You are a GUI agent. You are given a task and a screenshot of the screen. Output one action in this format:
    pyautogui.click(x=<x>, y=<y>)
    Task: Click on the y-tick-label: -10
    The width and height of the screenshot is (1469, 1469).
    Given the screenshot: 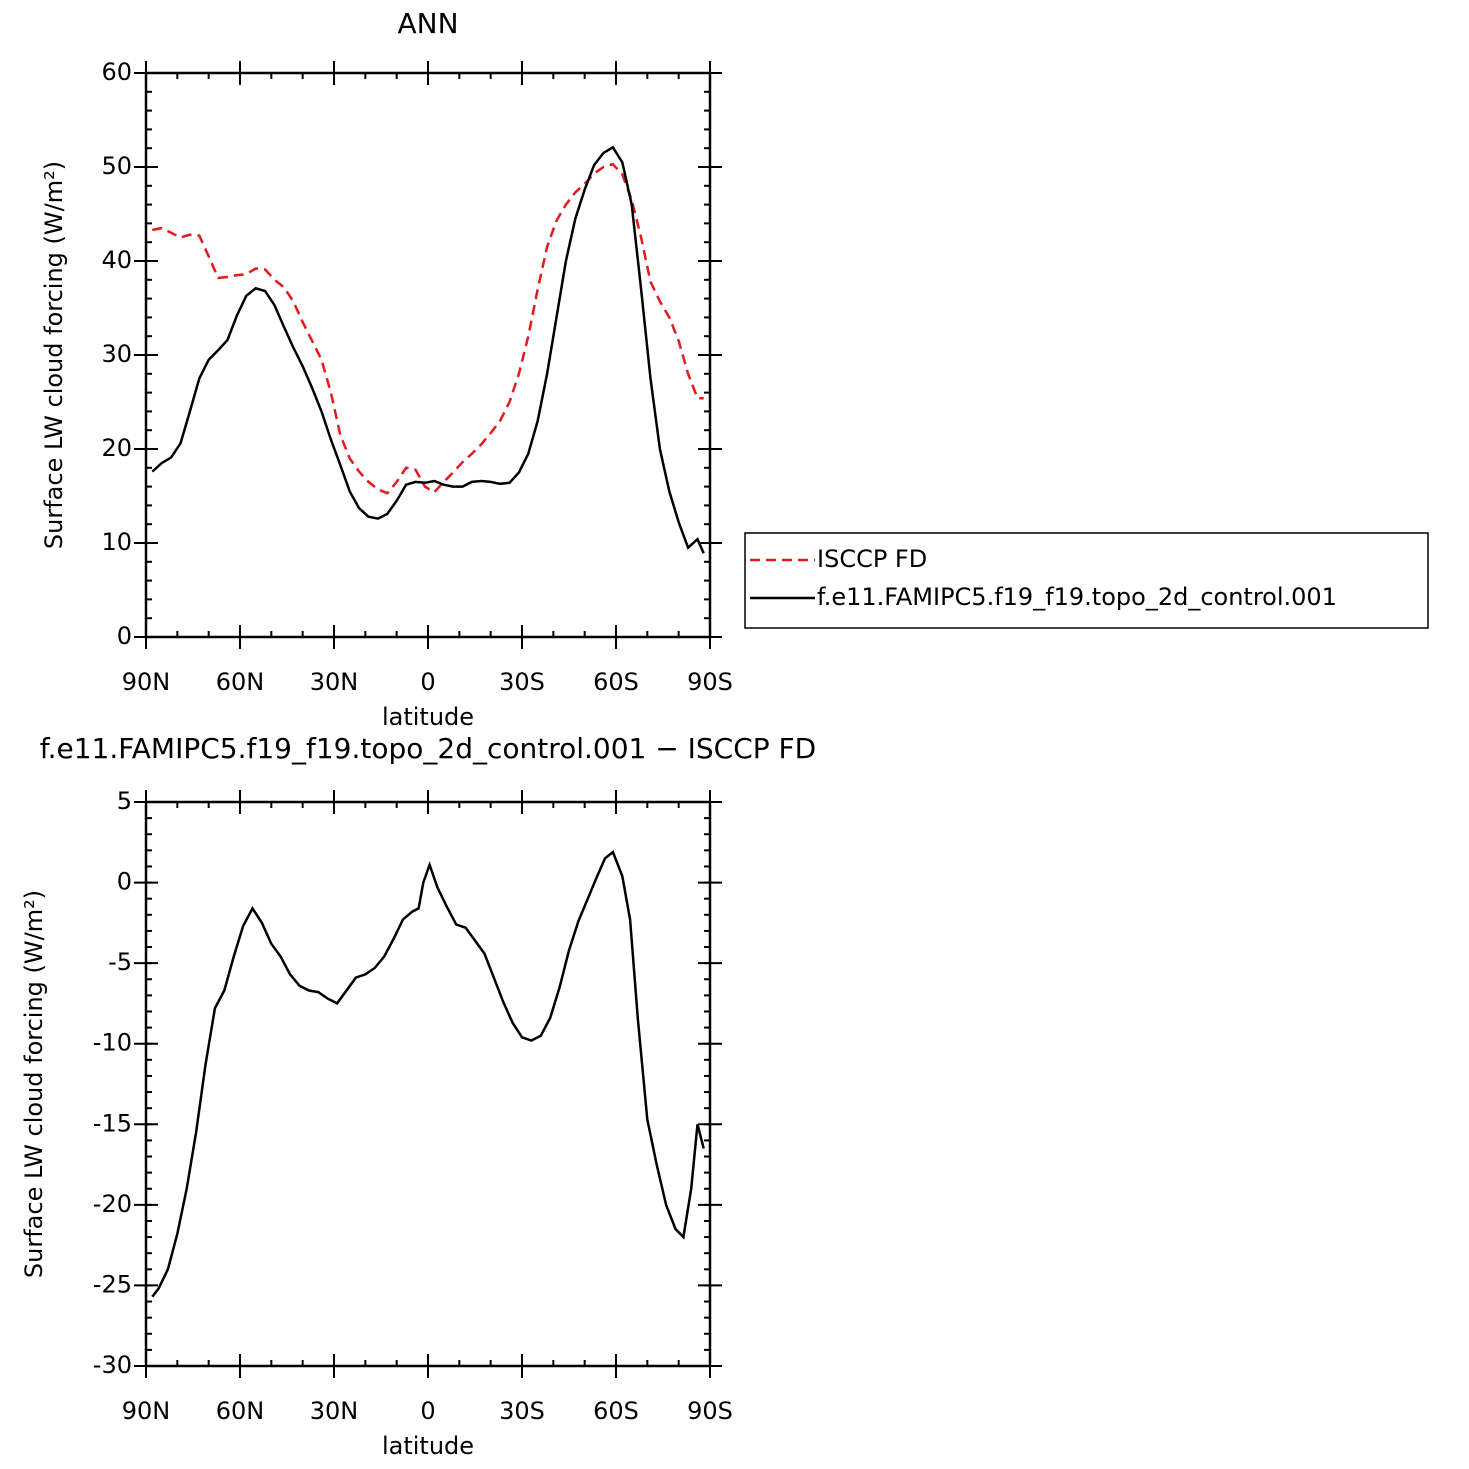 What is the action you would take?
    pyautogui.click(x=112, y=1043)
    